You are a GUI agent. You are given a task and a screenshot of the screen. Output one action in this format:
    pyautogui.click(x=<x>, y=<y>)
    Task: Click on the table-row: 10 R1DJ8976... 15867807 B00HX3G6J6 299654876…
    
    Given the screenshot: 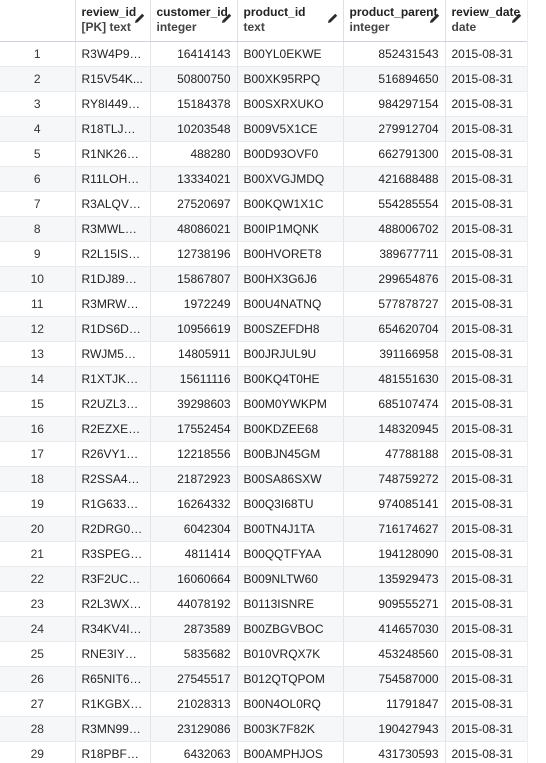 What is the action you would take?
    pyautogui.click(x=264, y=279)
    